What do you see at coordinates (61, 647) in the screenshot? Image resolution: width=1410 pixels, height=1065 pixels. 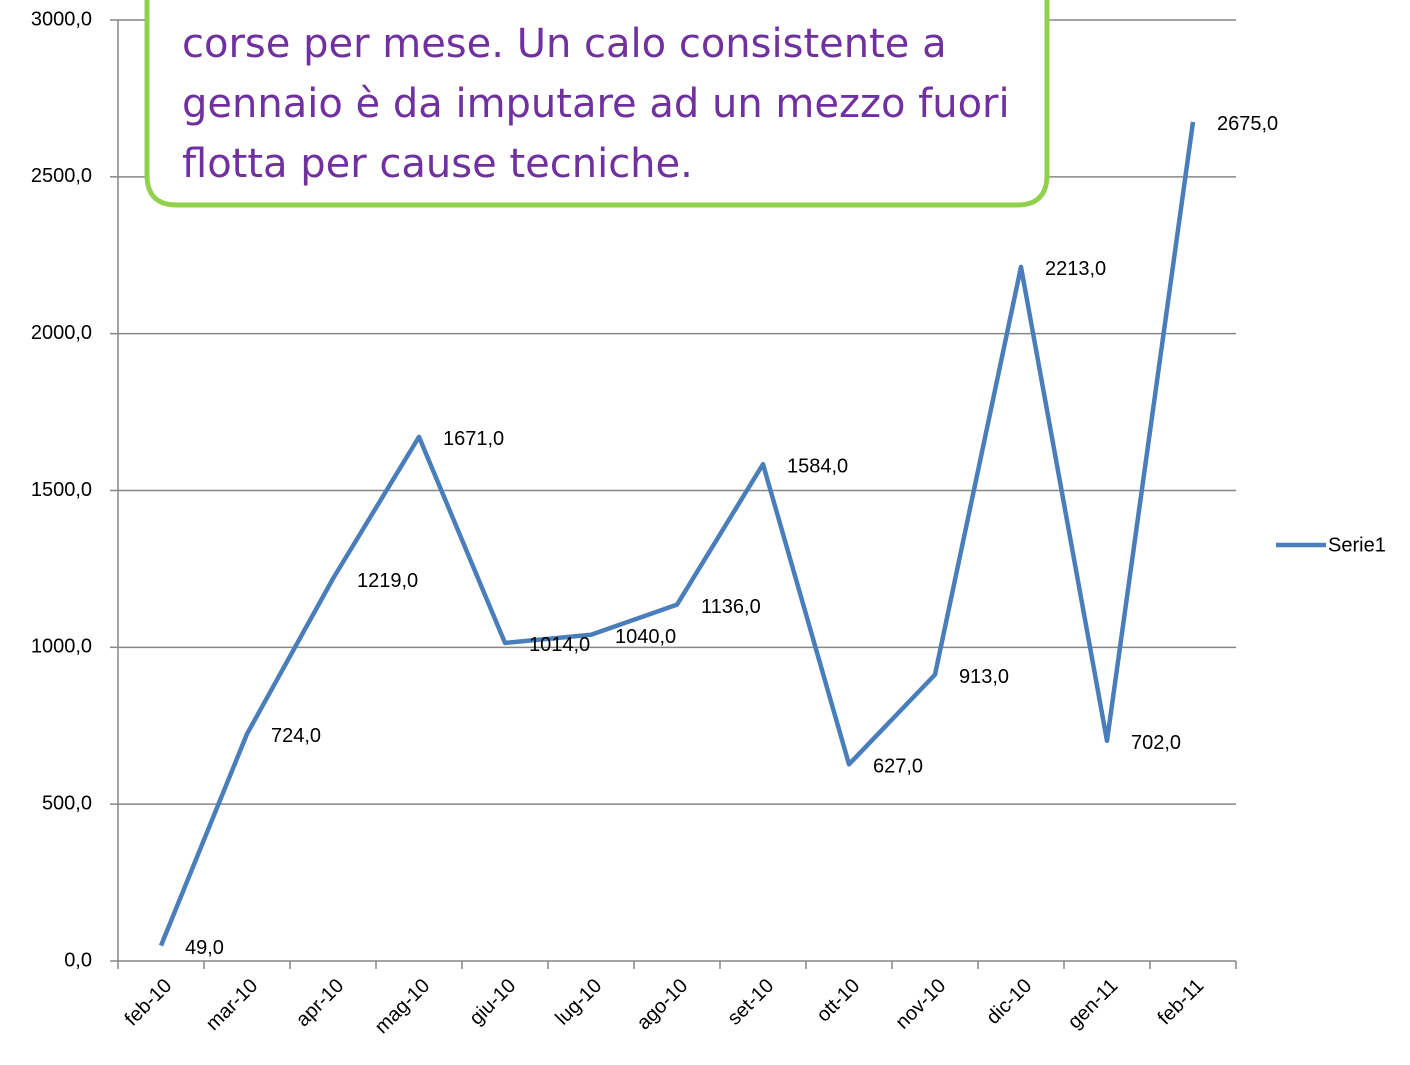 I see `y-tick-label: 1000,0` at bounding box center [61, 647].